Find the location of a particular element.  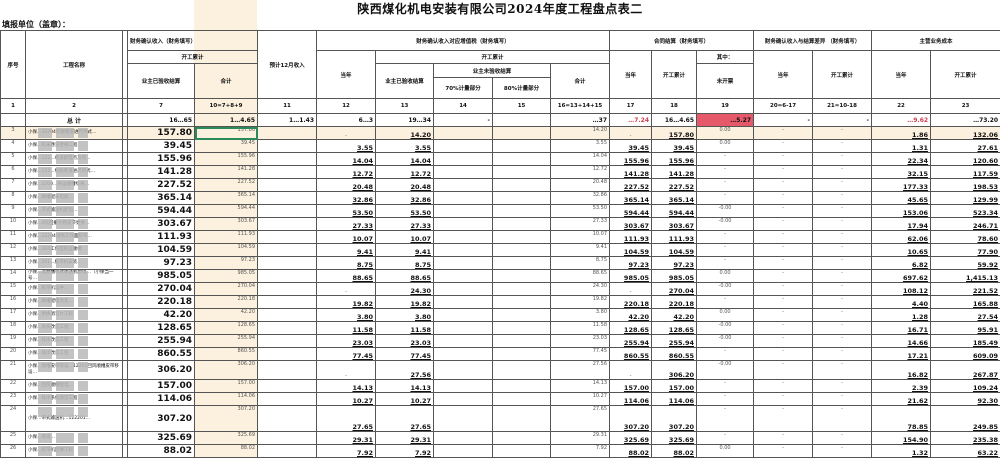

row-seq-cell: 10 is located at coordinates (13, 224).